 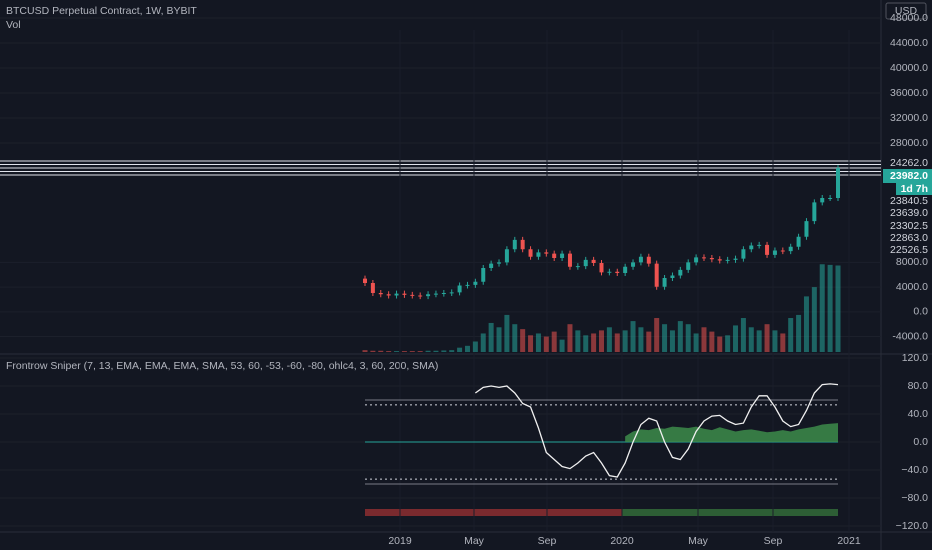 What do you see at coordinates (915, 358) in the screenshot?
I see `indicator-tick-label: 120.0` at bounding box center [915, 358].